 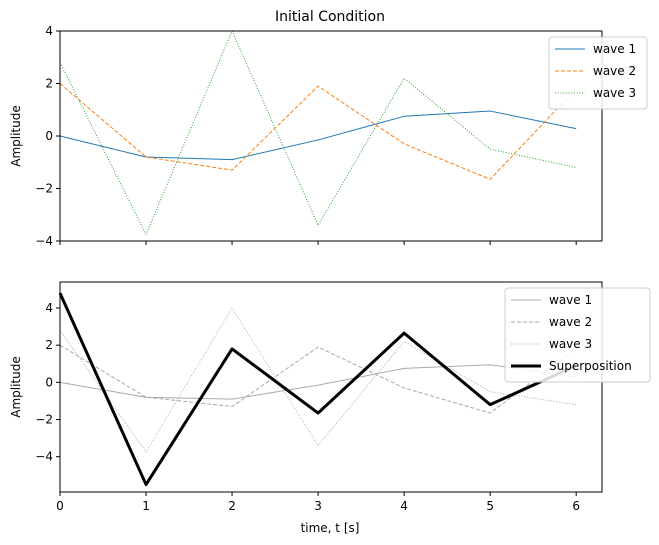 What do you see at coordinates (330, 528) in the screenshot?
I see `x-axis-label: time, t [s]` at bounding box center [330, 528].